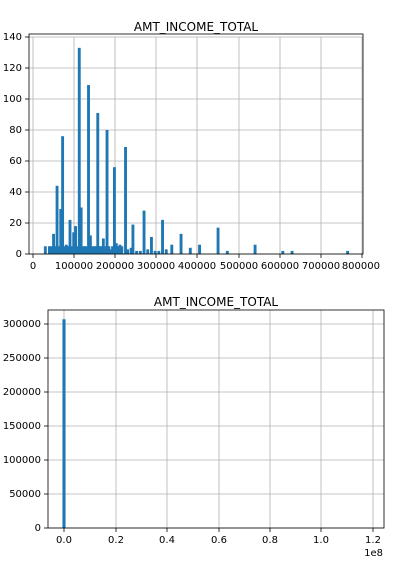 This screenshot has width=404, height=568. I want to click on y-tick-label: 300000, so click(22, 324).